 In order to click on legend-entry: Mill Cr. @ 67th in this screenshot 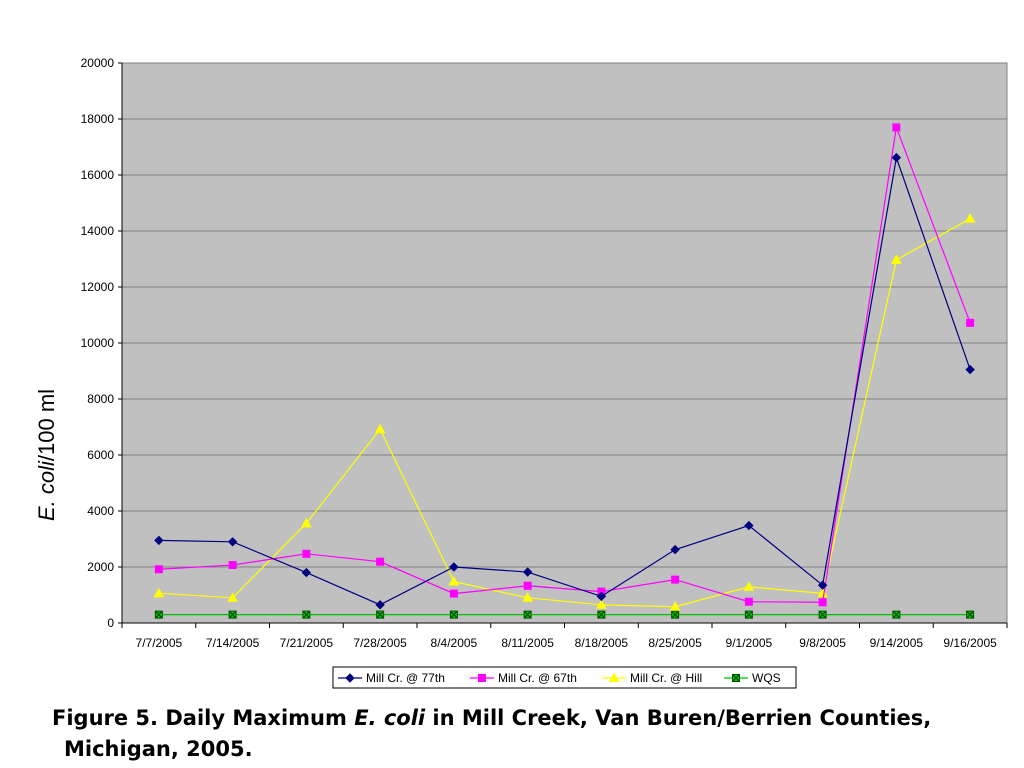, I will do `click(523, 678)`.